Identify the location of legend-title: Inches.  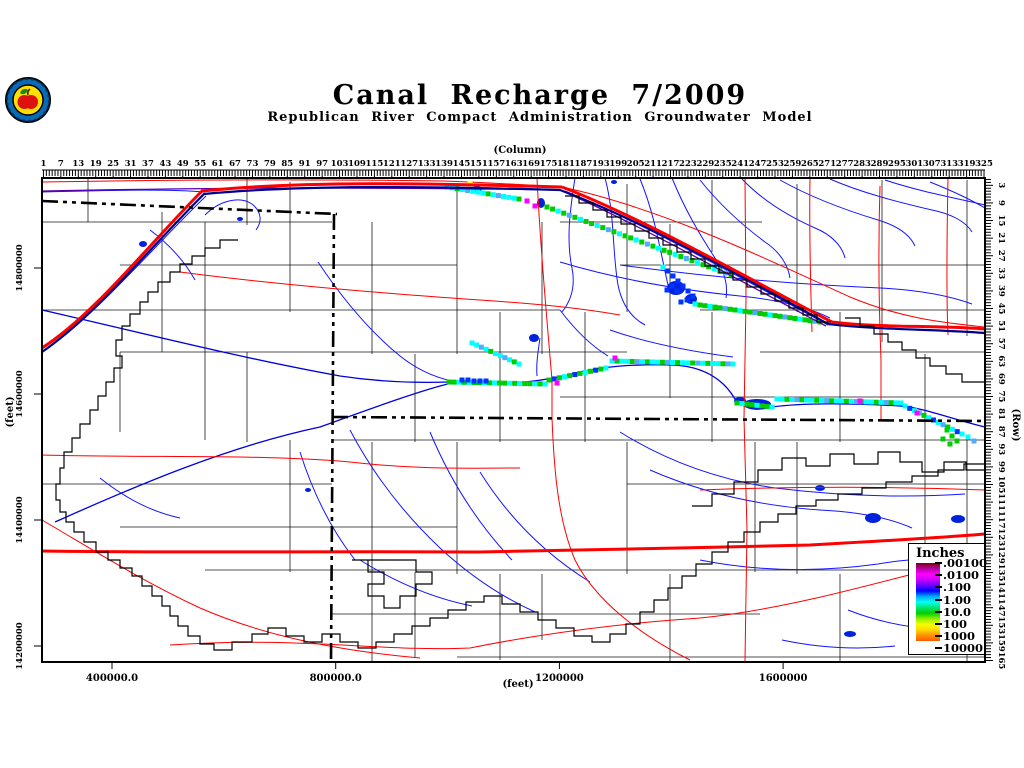
(940, 553).